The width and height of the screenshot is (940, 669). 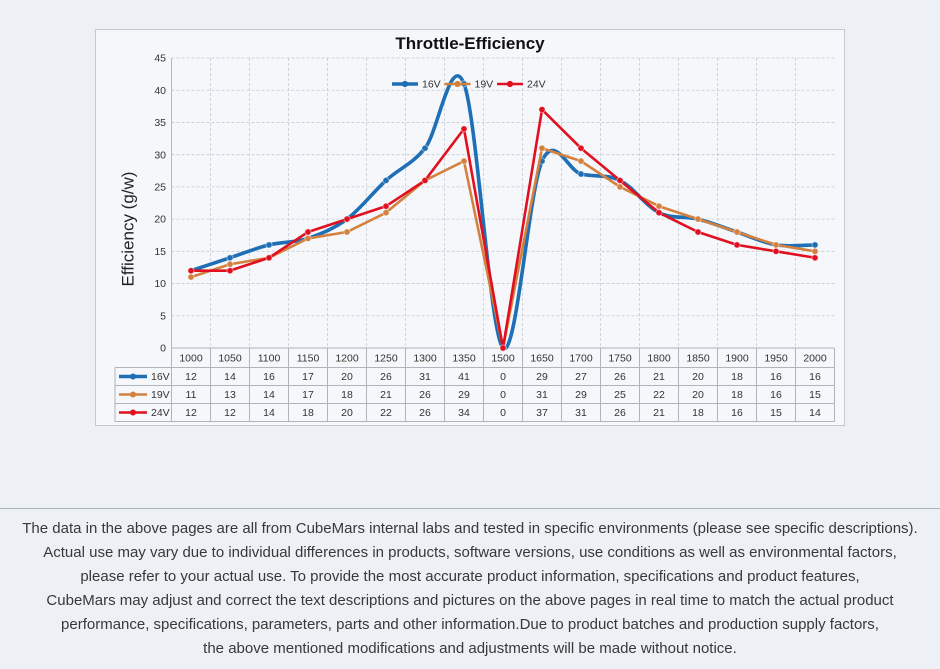 What do you see at coordinates (163, 316) in the screenshot?
I see `y-tick-label: 5` at bounding box center [163, 316].